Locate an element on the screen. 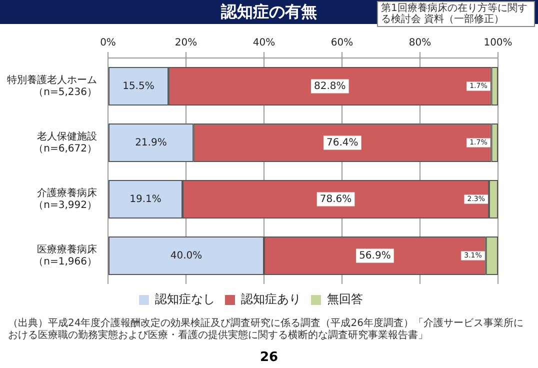 The height and width of the screenshot is (368, 538). data-label: 78.6% is located at coordinates (336, 199).